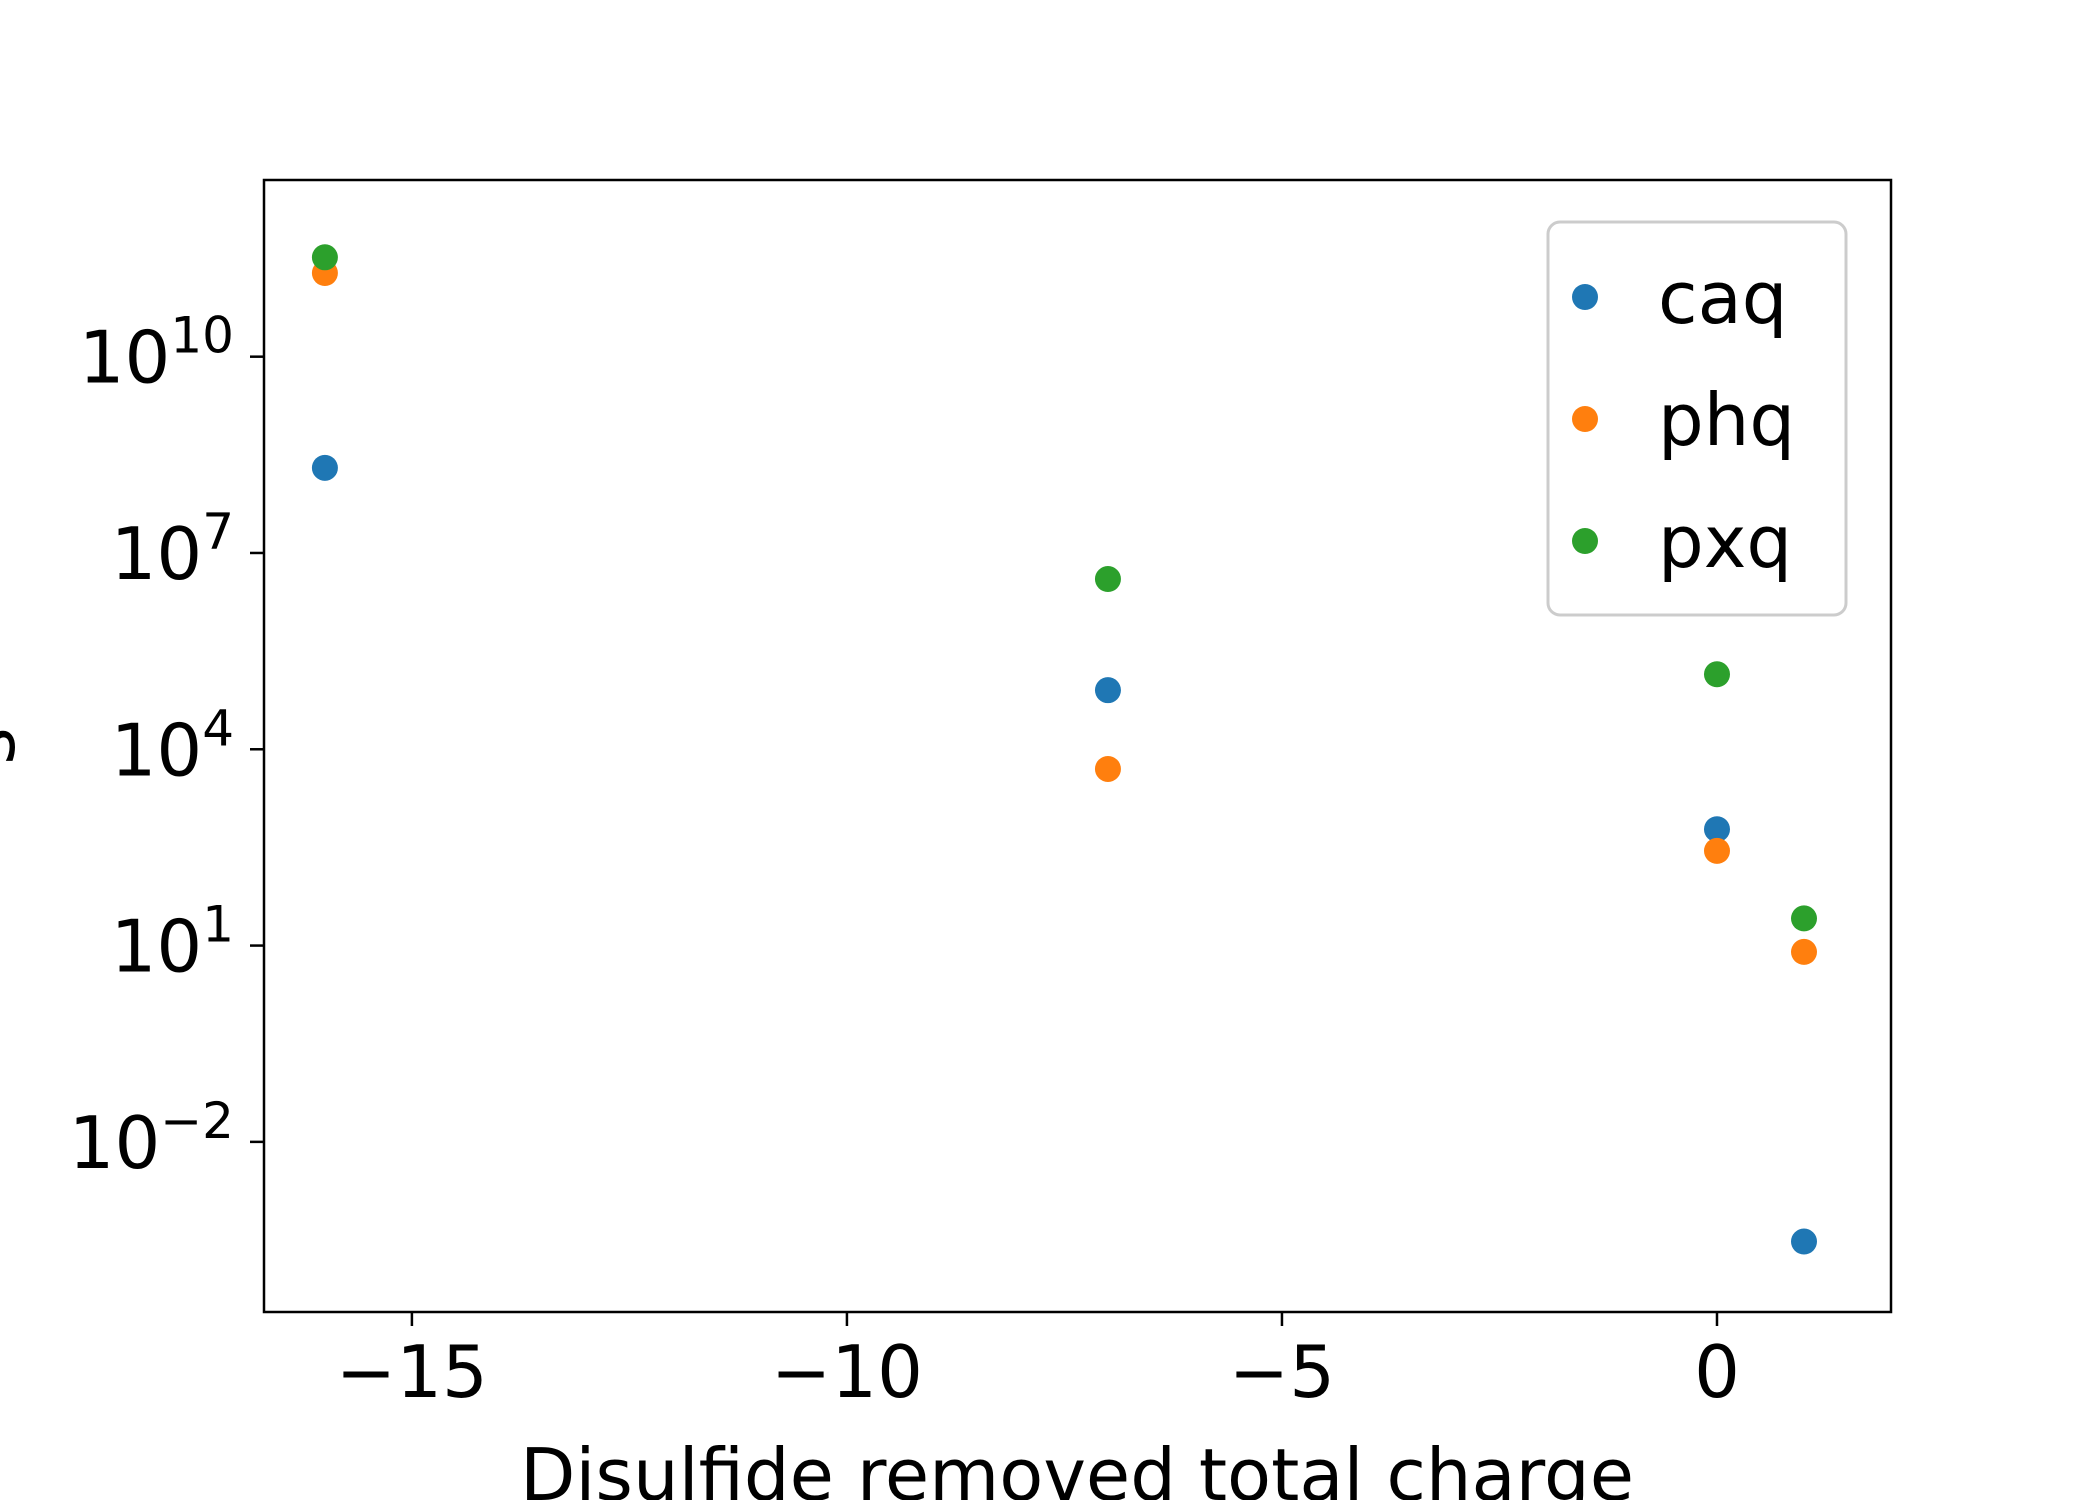 This screenshot has height=1500, width=2100. I want to click on legend-box, so click(1697, 418).